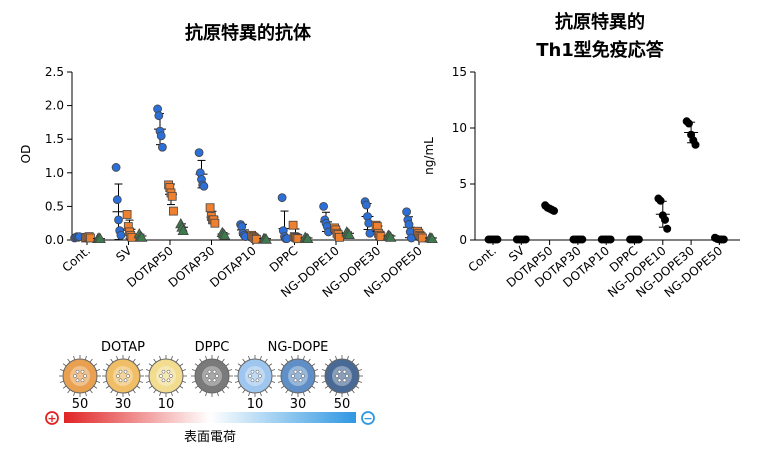  I want to click on liposome-icon-ngdope30, so click(298, 376).